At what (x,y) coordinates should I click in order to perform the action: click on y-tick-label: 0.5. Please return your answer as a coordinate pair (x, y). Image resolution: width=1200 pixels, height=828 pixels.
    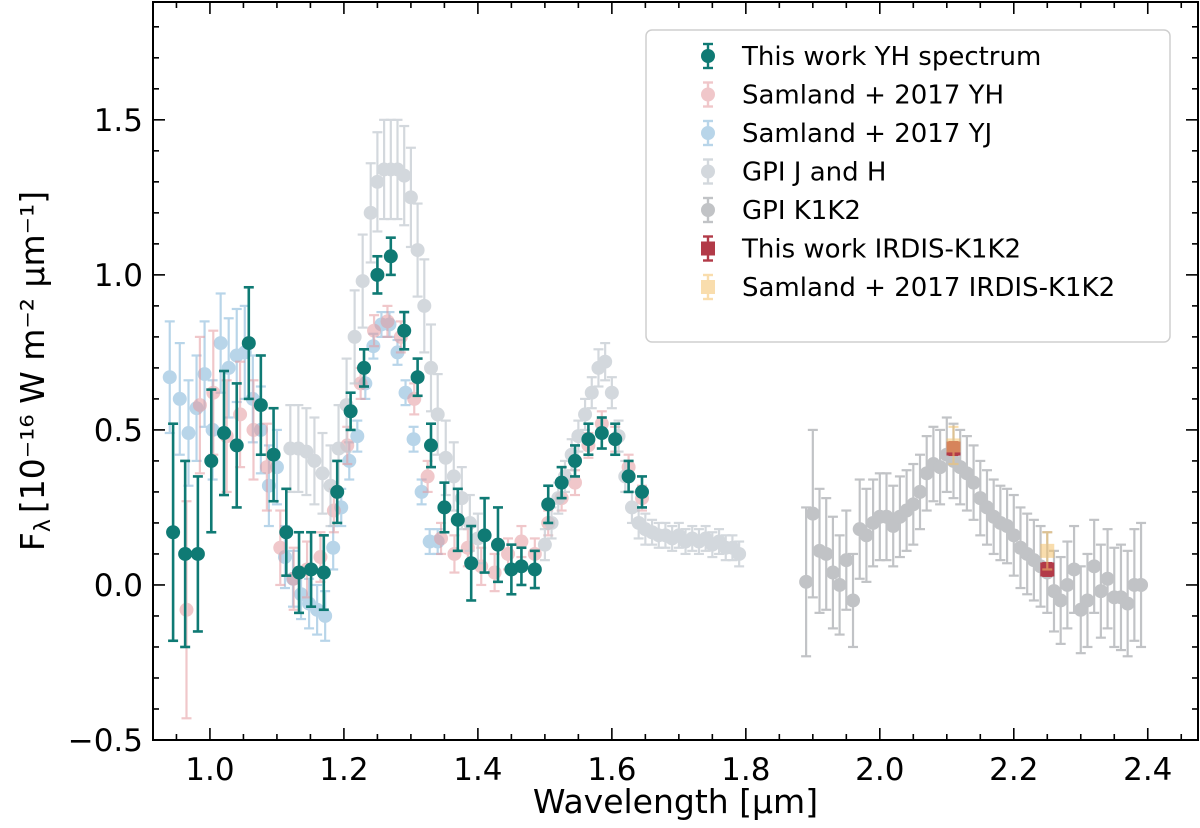
    Looking at the image, I should click on (118, 431).